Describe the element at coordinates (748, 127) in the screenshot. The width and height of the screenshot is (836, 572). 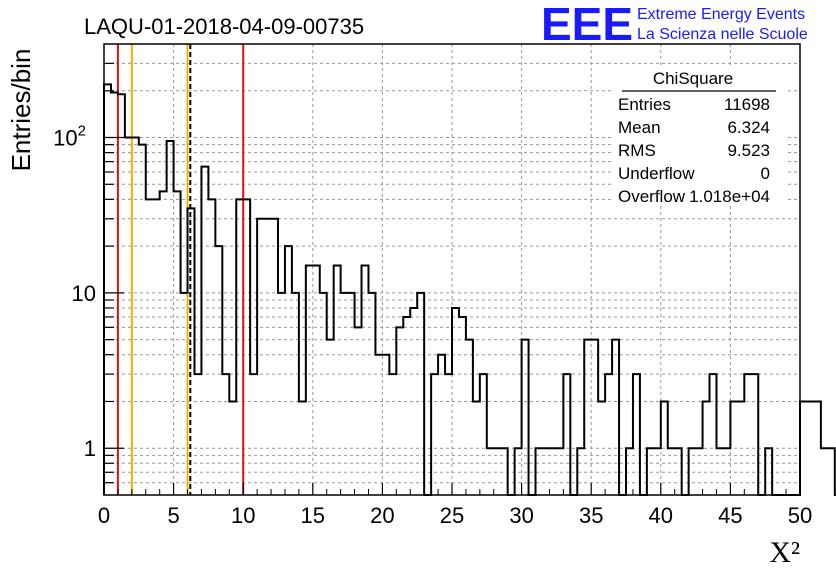
I see `stats-value: 6.324` at that location.